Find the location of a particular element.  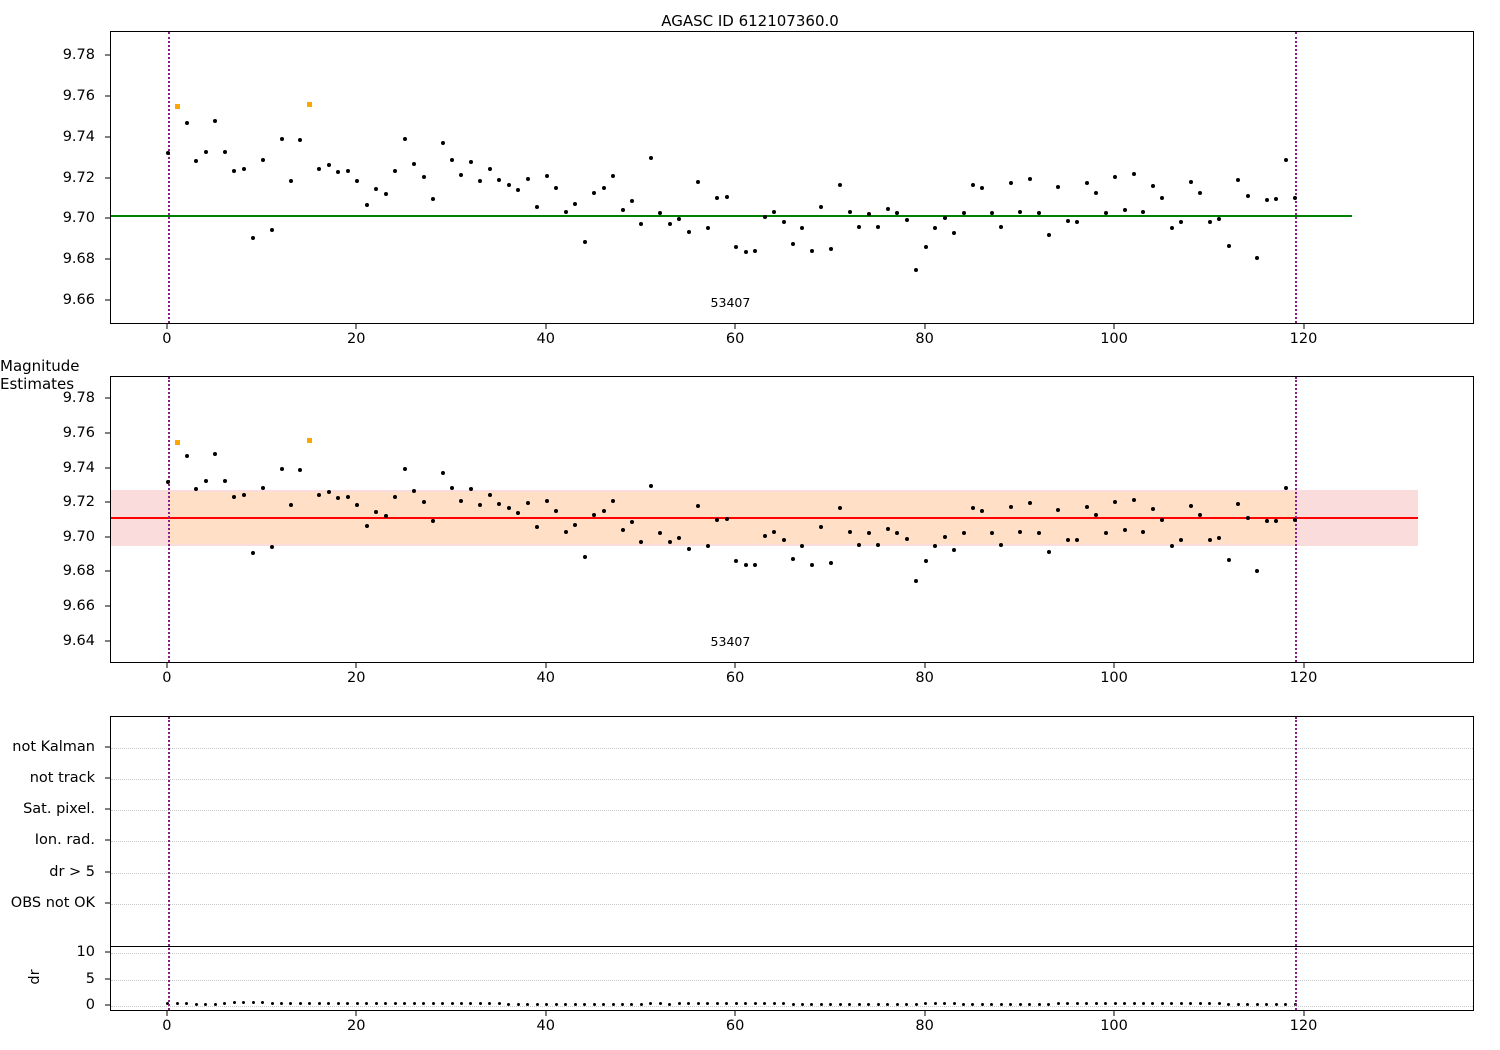

dr-gridline is located at coordinates (792, 954).